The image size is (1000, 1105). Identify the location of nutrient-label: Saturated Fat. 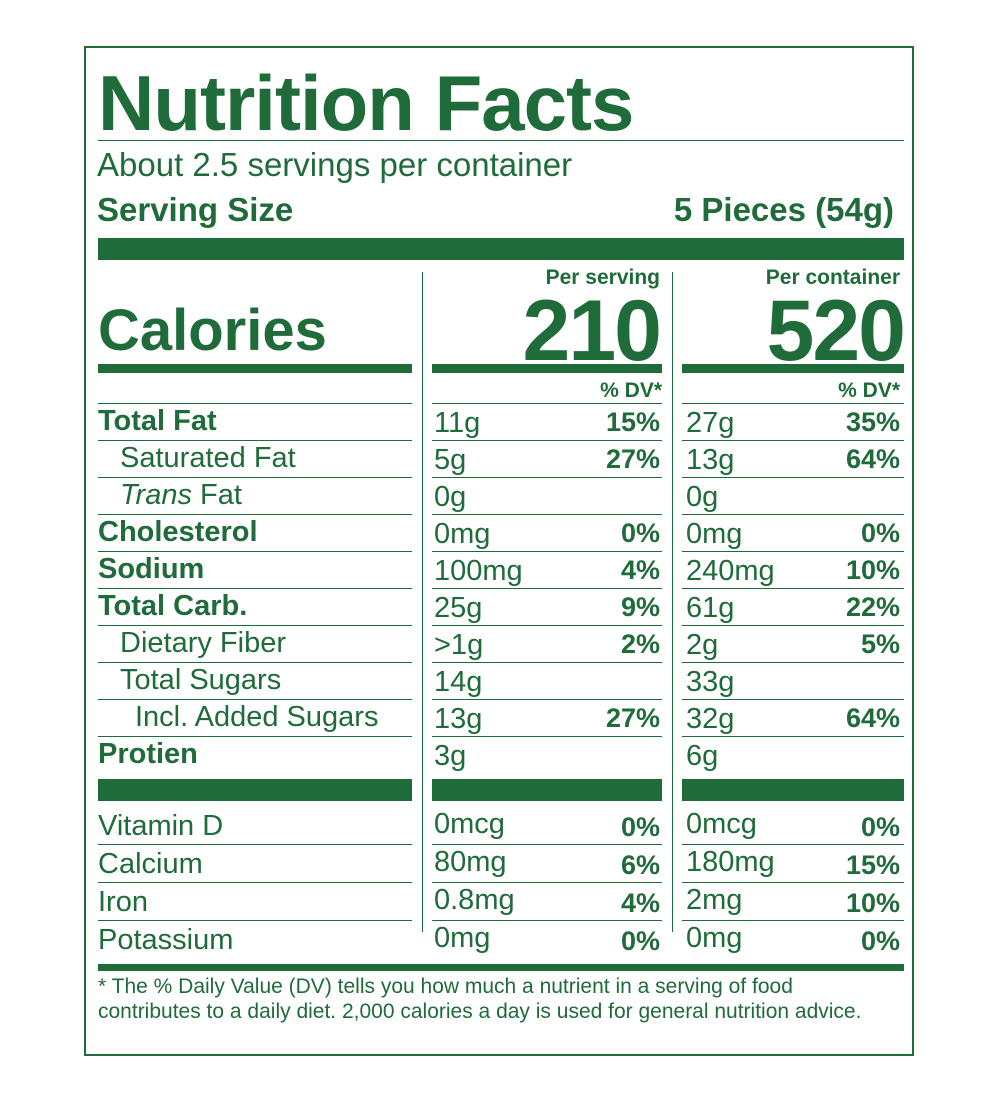
(208, 458).